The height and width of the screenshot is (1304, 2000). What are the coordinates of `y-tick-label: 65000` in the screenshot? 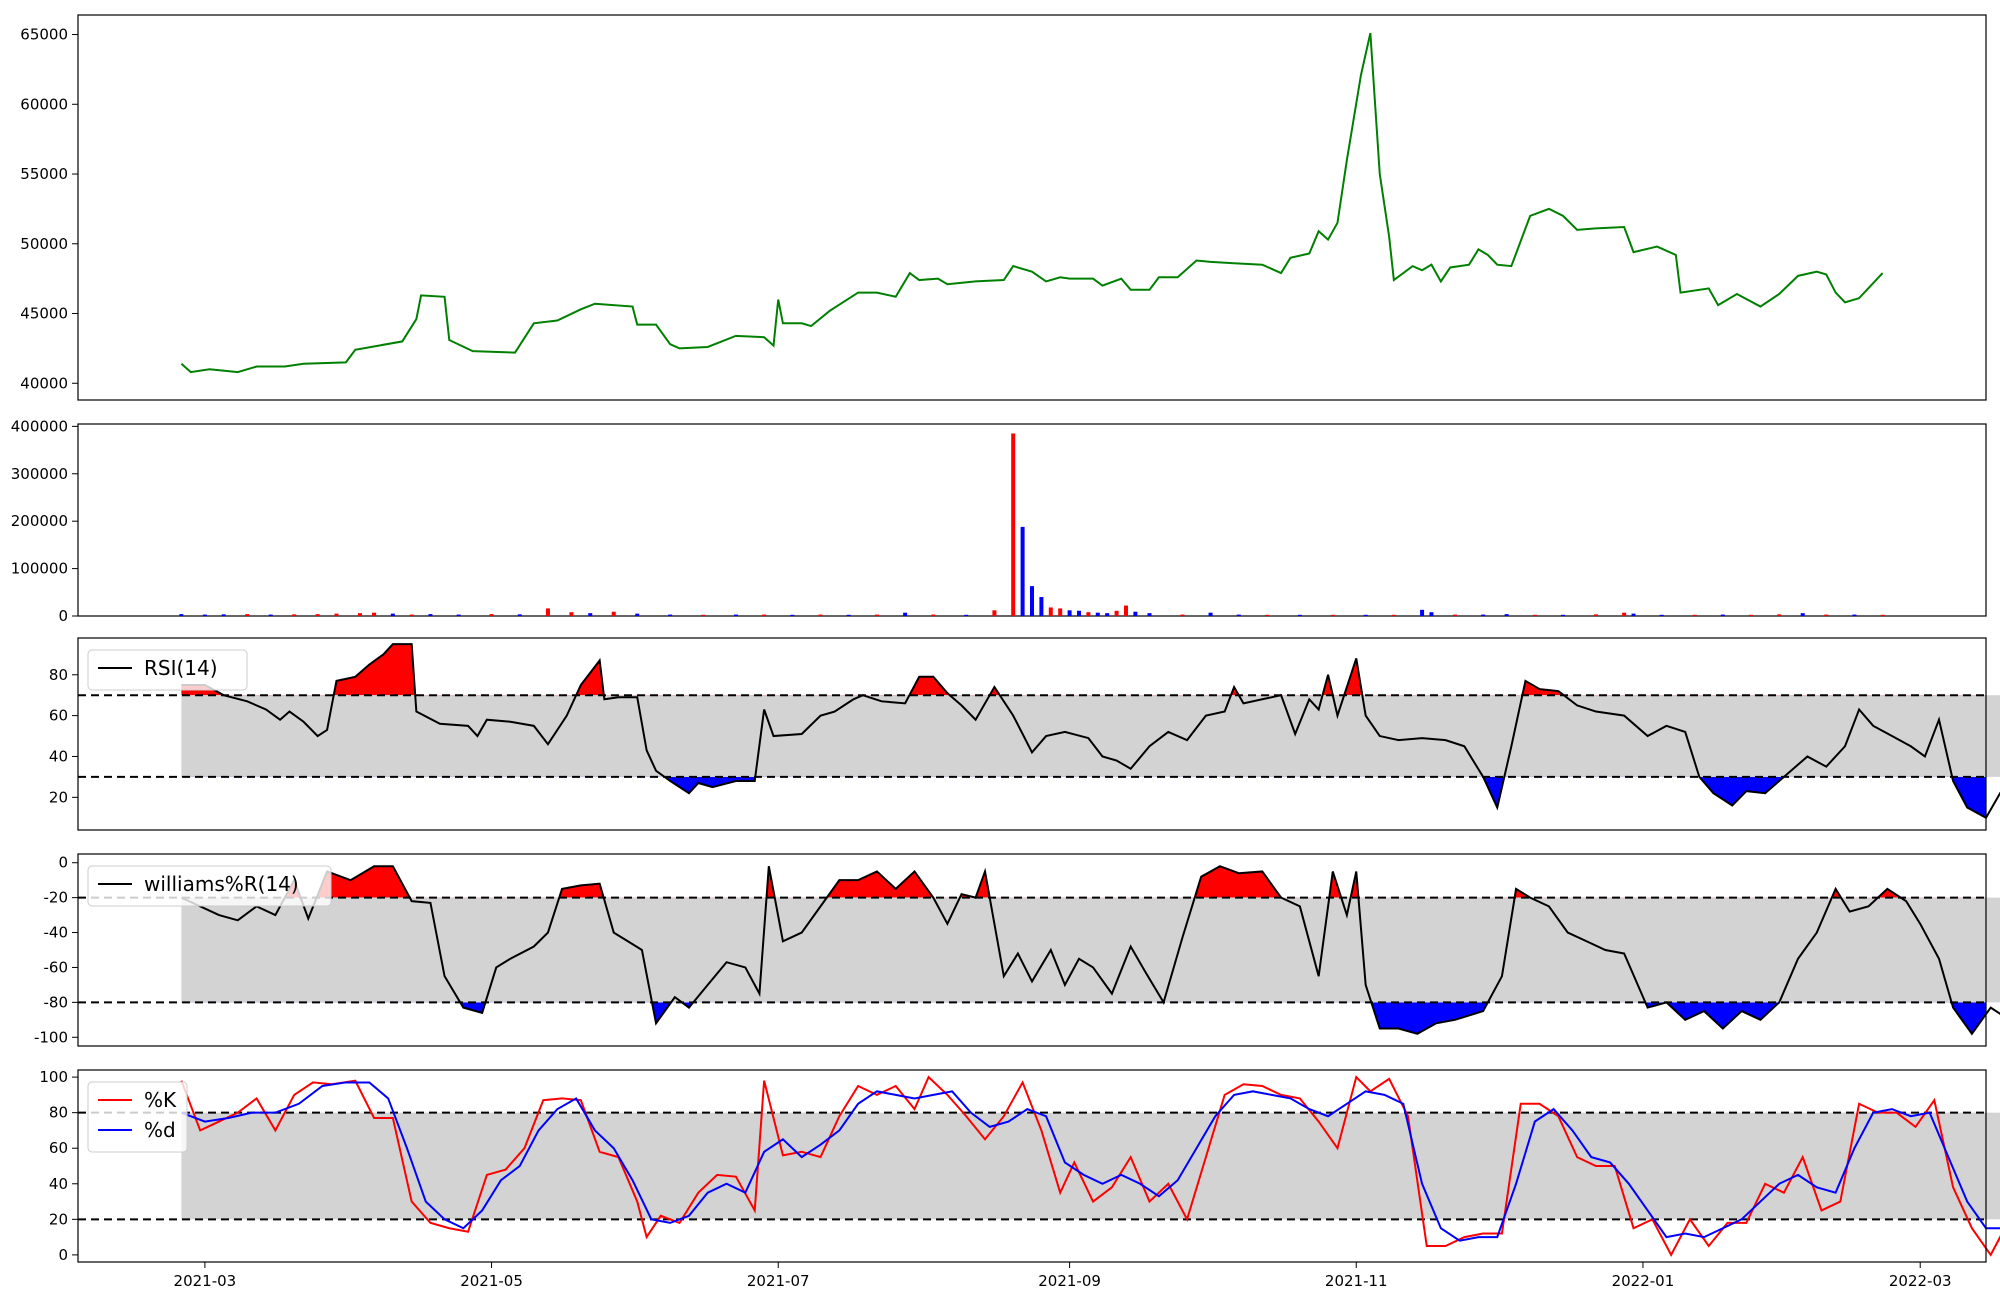 It's located at (44, 35).